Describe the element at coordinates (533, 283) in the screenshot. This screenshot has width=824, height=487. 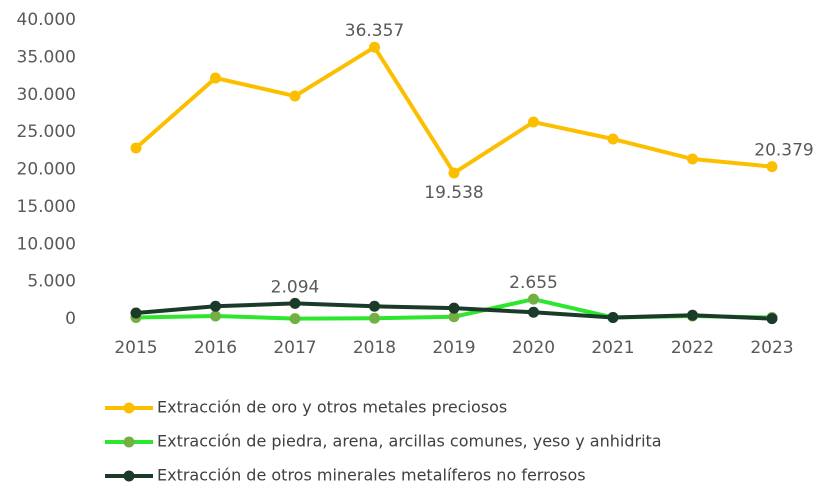
I see `data-label: 2.655` at that location.